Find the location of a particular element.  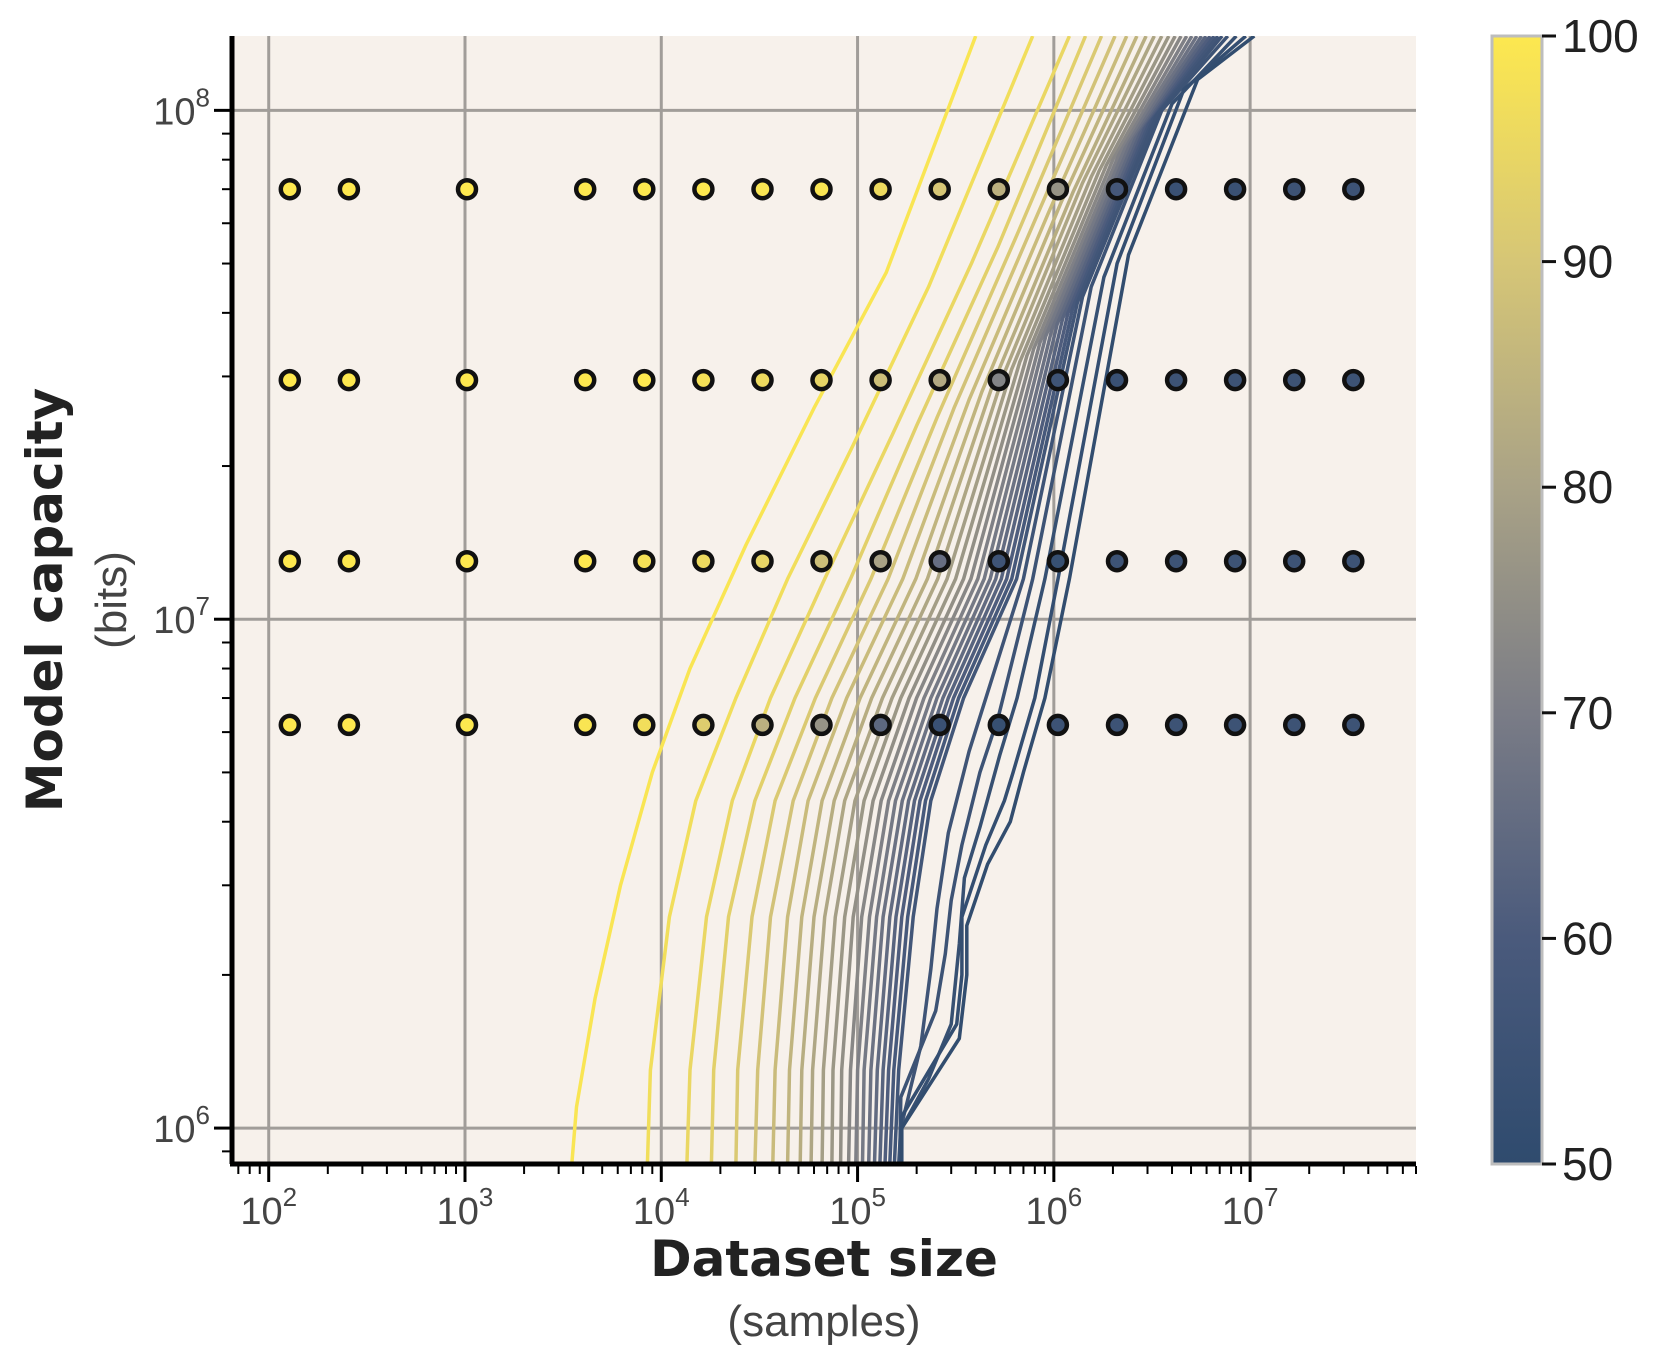

colorbar-tick-label: 60 is located at coordinates (1587, 938).